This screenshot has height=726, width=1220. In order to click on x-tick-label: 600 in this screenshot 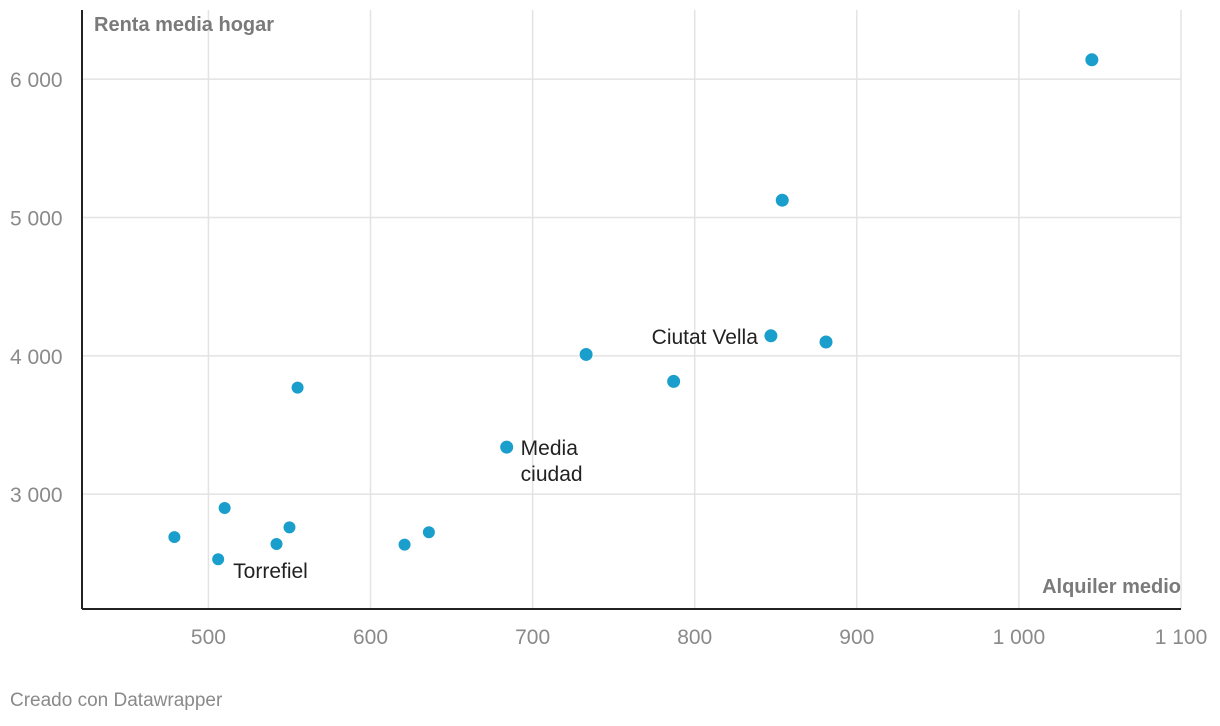, I will do `click(370, 637)`.